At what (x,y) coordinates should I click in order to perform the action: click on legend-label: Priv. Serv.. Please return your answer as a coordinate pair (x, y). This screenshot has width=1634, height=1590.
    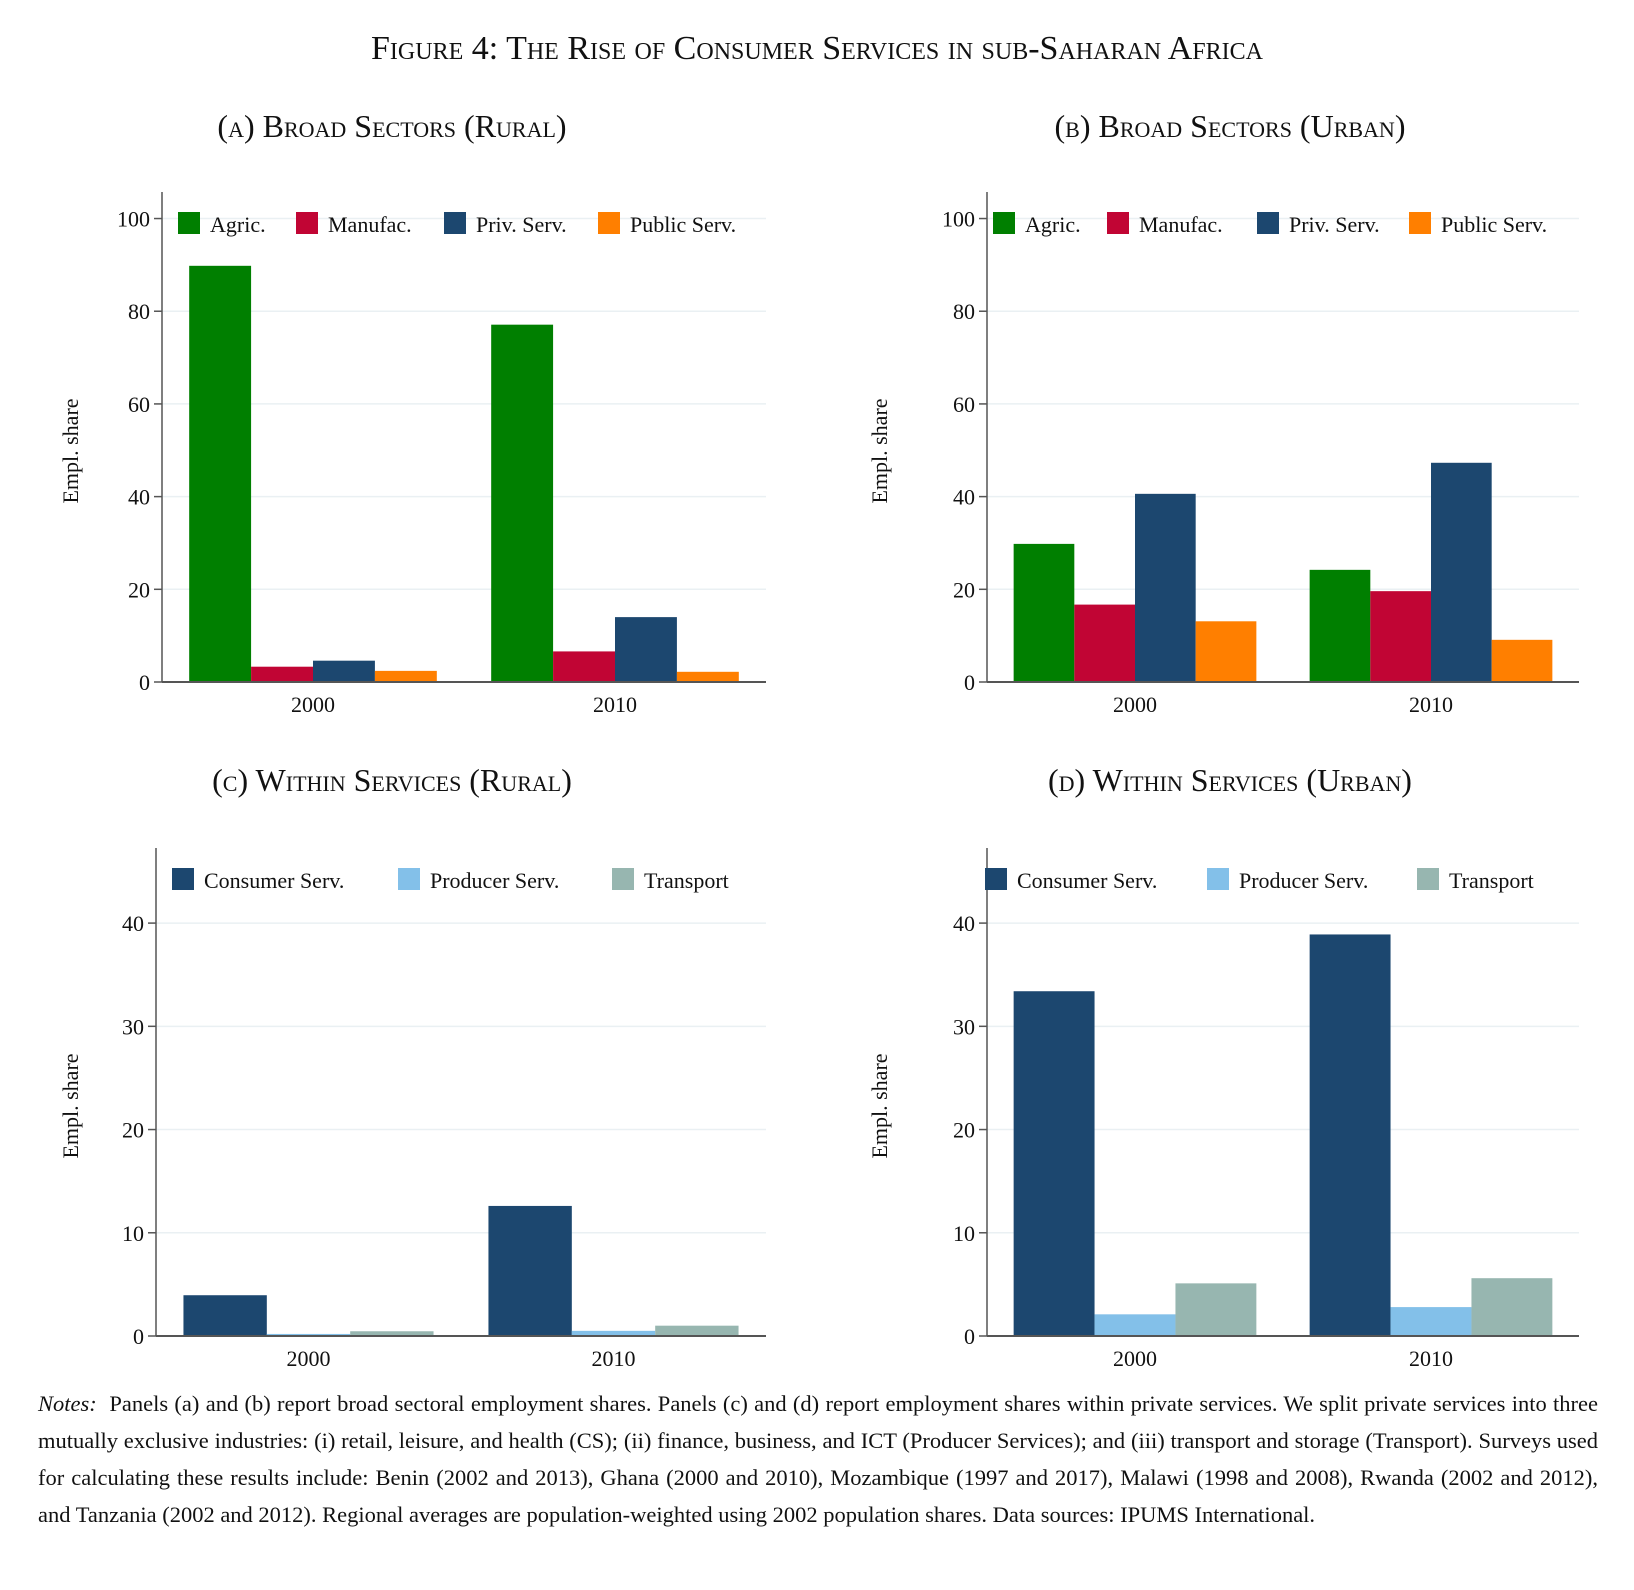
    Looking at the image, I should click on (1334, 224).